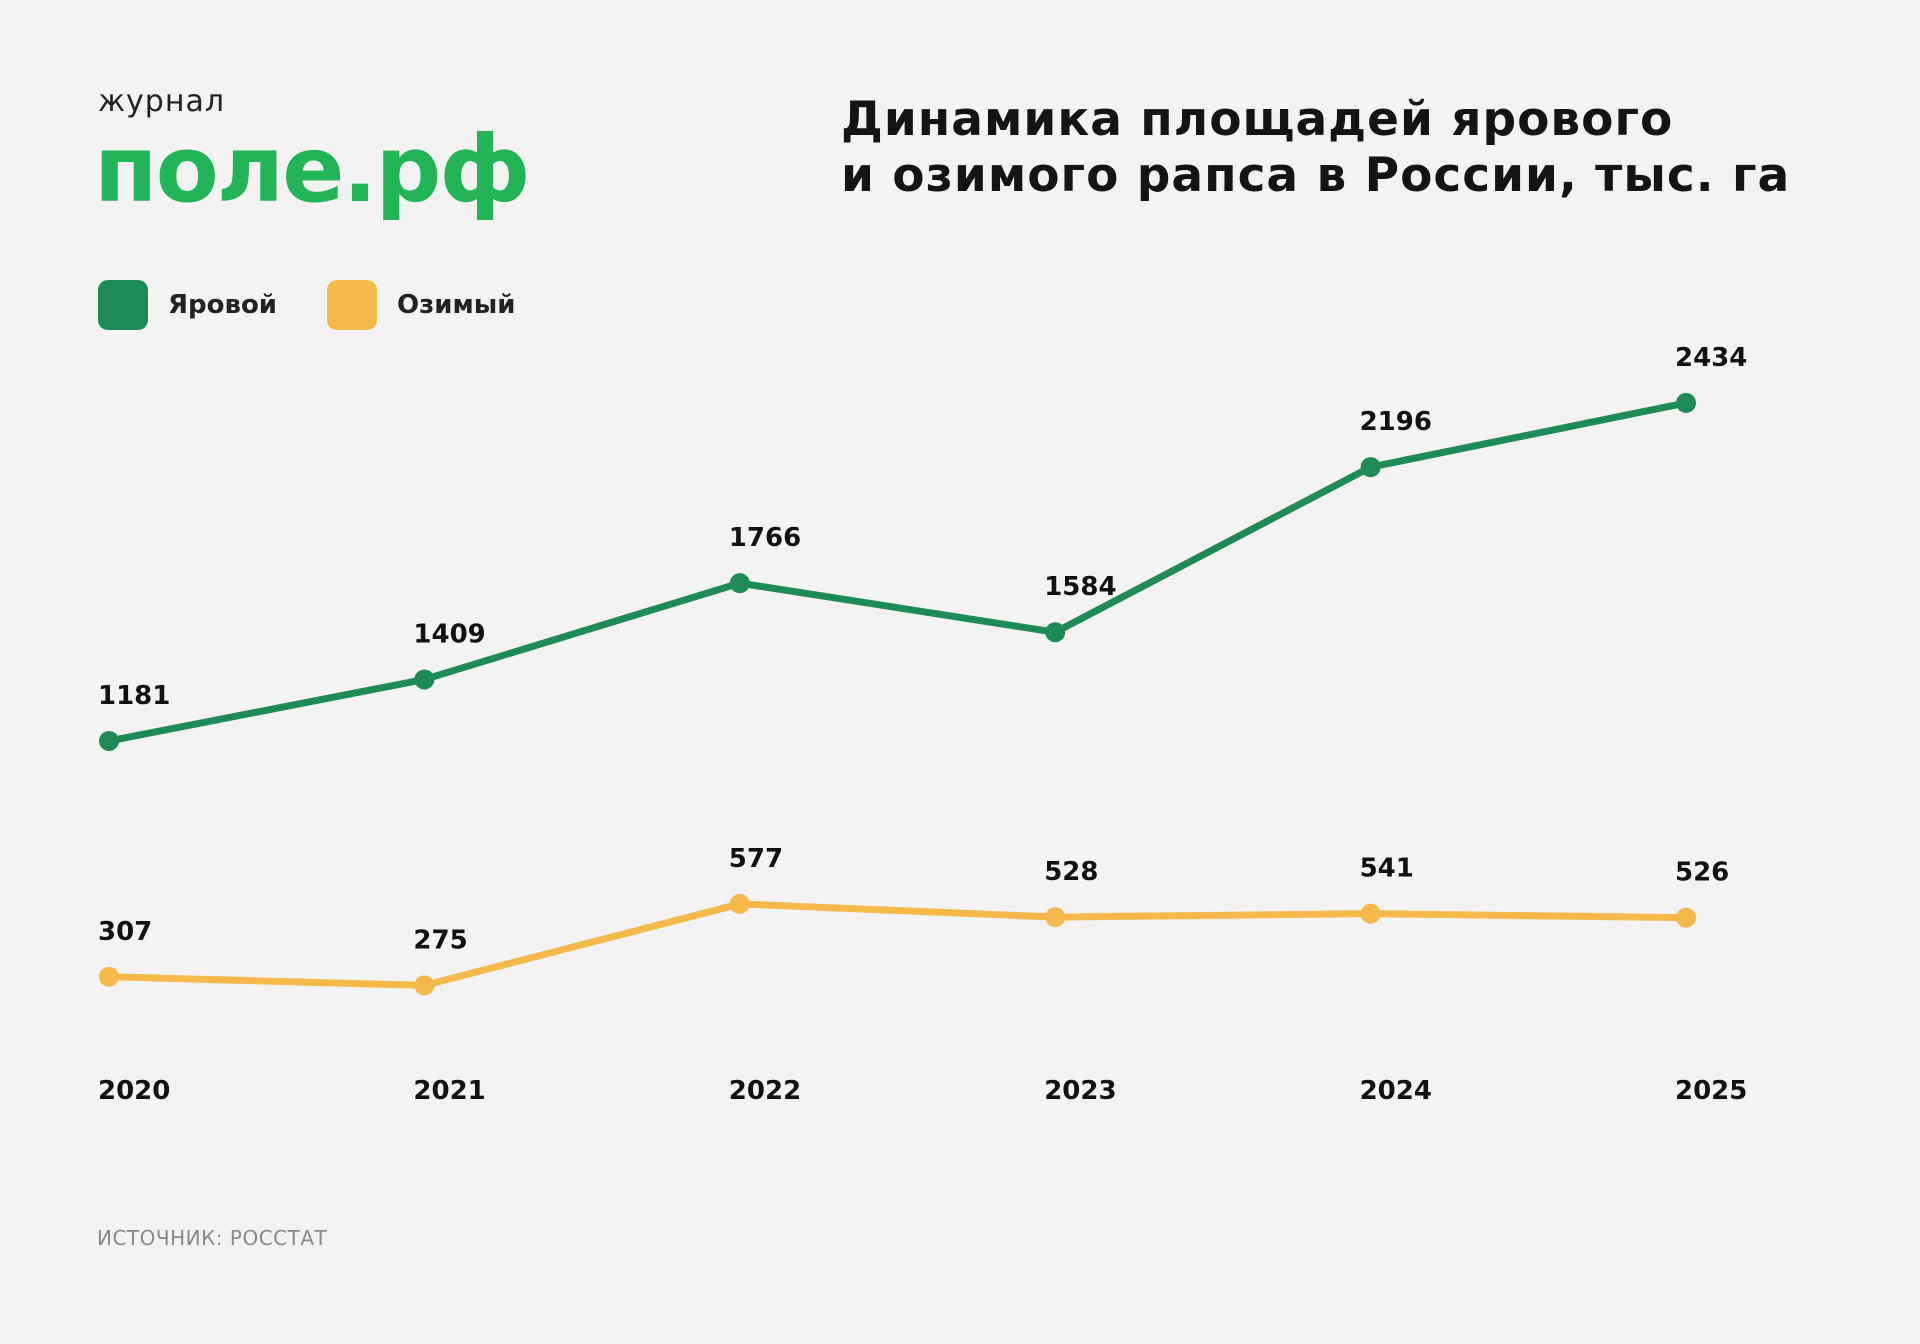 The image size is (1920, 1344). Describe the element at coordinates (456, 305) in the screenshot. I see `legend-label-winter: Озимый` at that location.